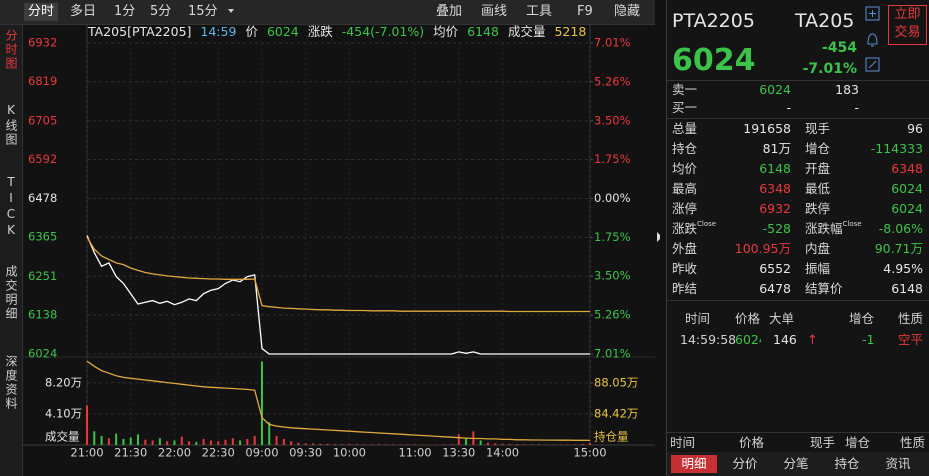  What do you see at coordinates (161, 11) in the screenshot?
I see `toolbar-tab: 5分` at bounding box center [161, 11].